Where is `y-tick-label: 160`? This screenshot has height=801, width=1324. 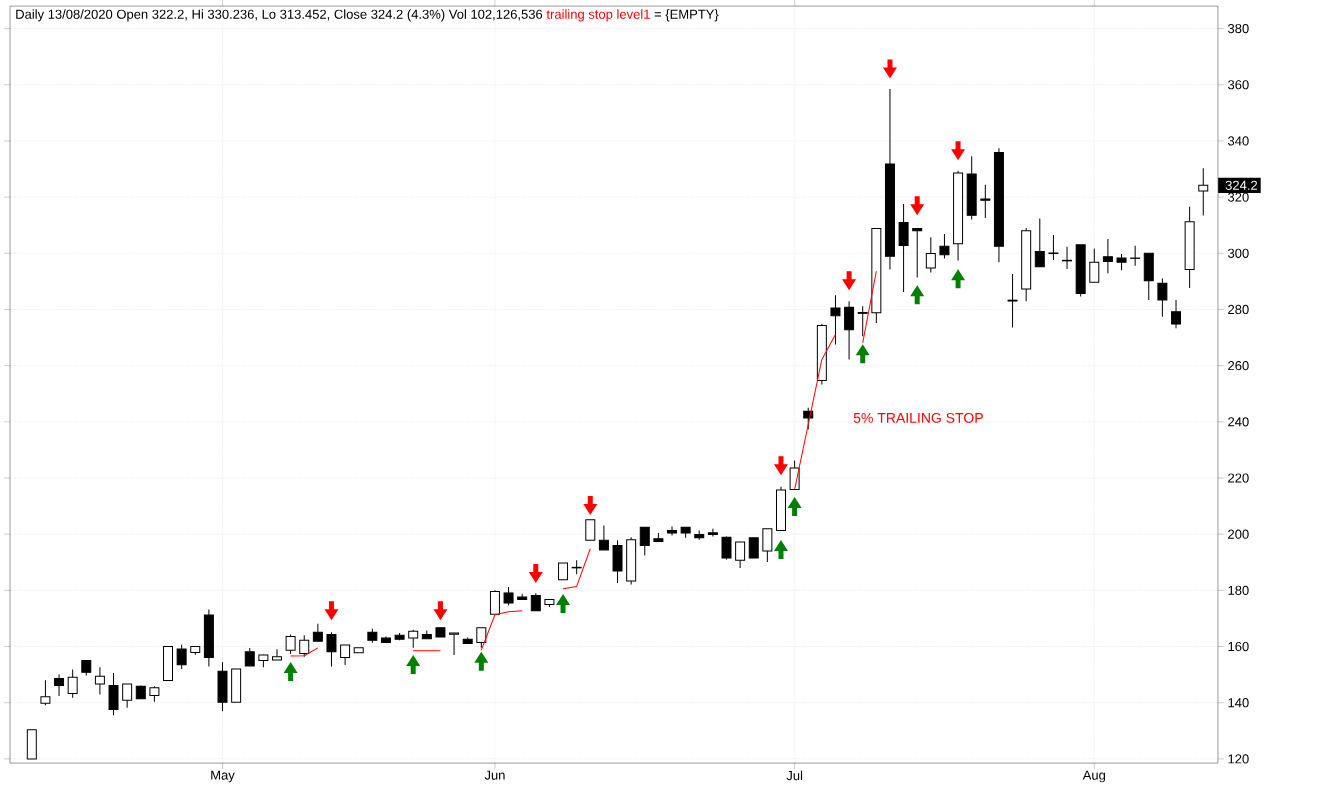
y-tick-label: 160 is located at coordinates (1238, 646).